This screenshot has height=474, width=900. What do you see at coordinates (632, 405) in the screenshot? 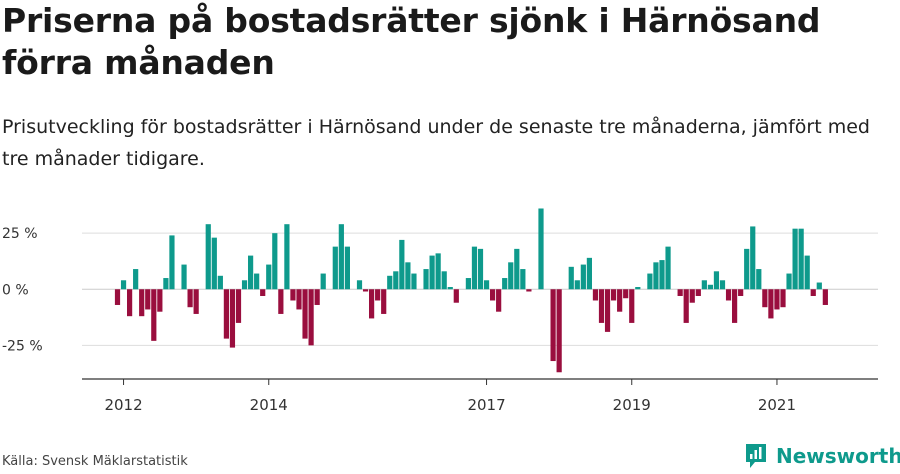
I see `x-tick-label: 2019` at bounding box center [632, 405].